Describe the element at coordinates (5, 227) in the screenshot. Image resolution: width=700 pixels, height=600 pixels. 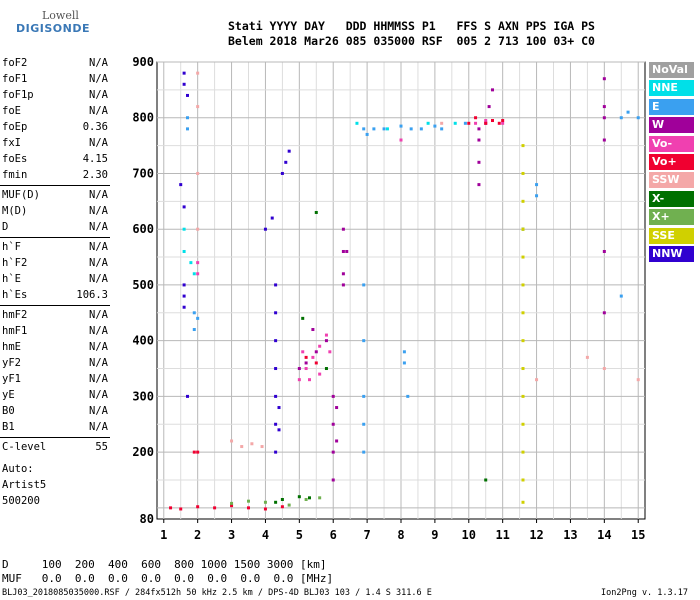
I see `param-label: D` at that location.